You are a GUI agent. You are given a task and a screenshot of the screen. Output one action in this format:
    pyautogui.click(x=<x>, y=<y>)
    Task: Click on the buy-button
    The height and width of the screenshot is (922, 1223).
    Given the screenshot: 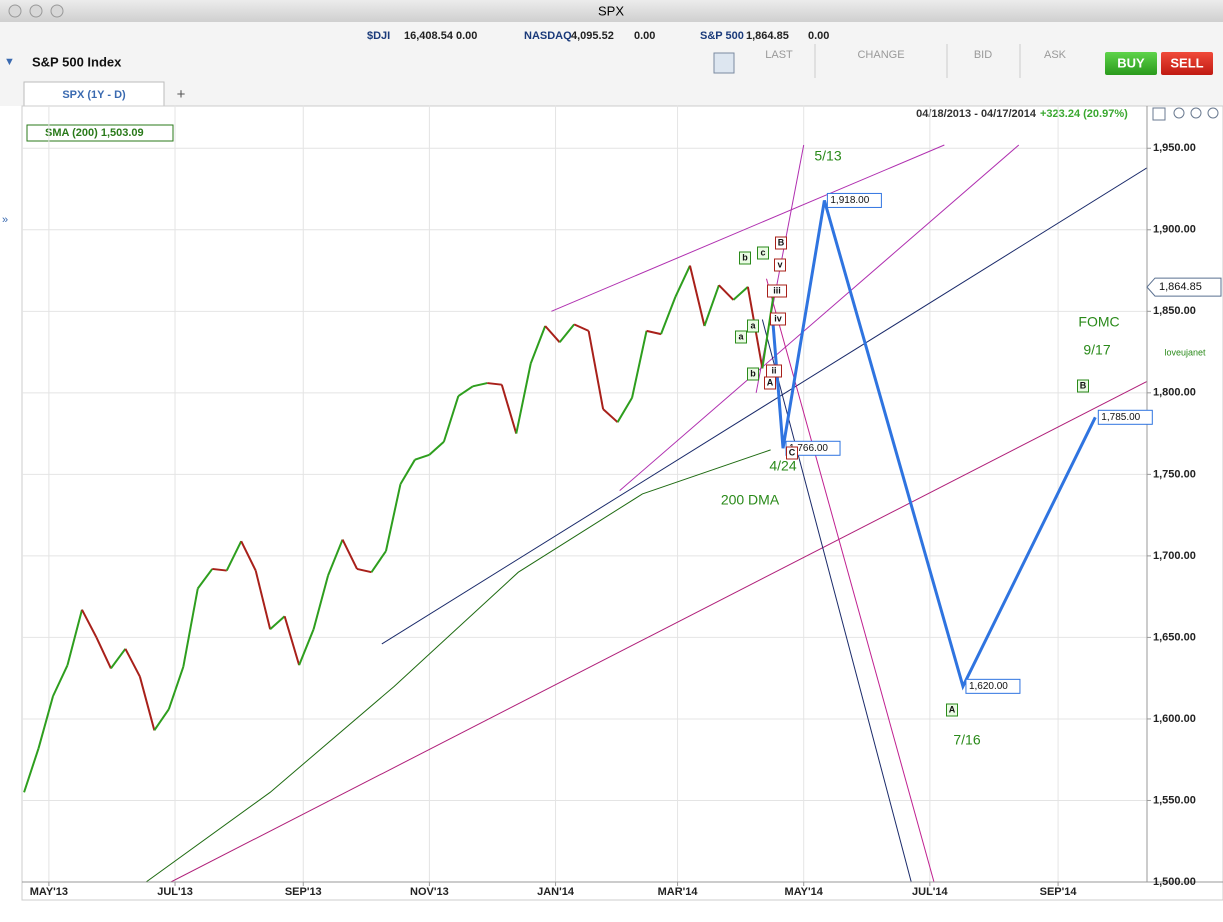 What is the action you would take?
    pyautogui.click(x=1131, y=63)
    